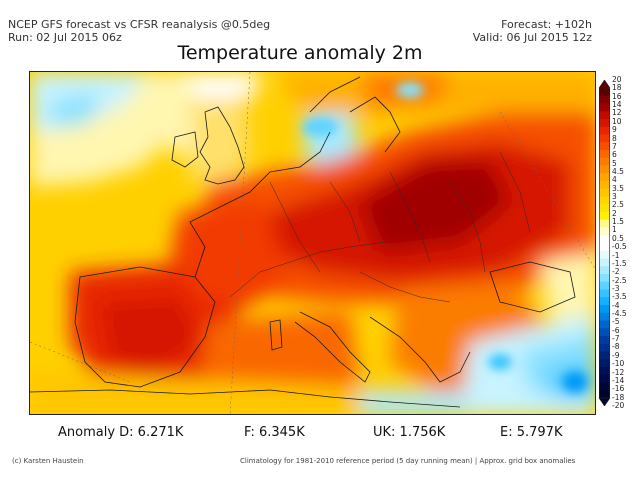 The height and width of the screenshot is (480, 640). I want to click on colorbar-tick-label: 9, so click(614, 130).